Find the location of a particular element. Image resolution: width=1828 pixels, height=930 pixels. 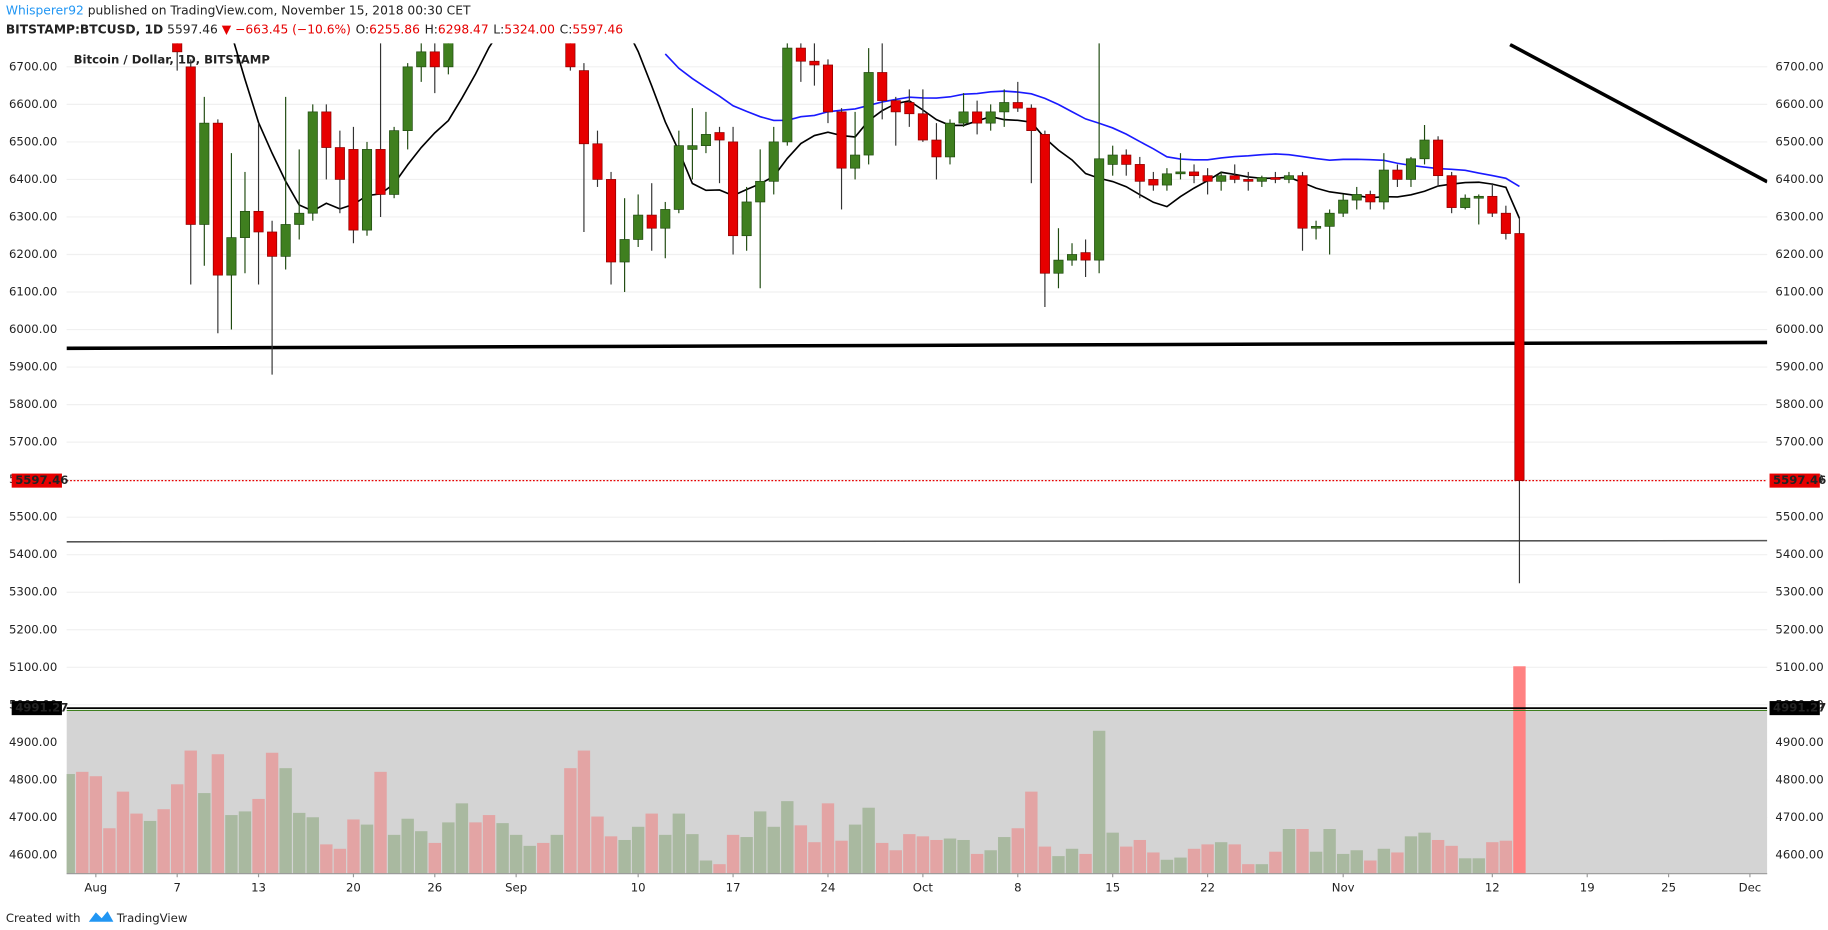

last-price: 5597.46 is located at coordinates (192, 29).